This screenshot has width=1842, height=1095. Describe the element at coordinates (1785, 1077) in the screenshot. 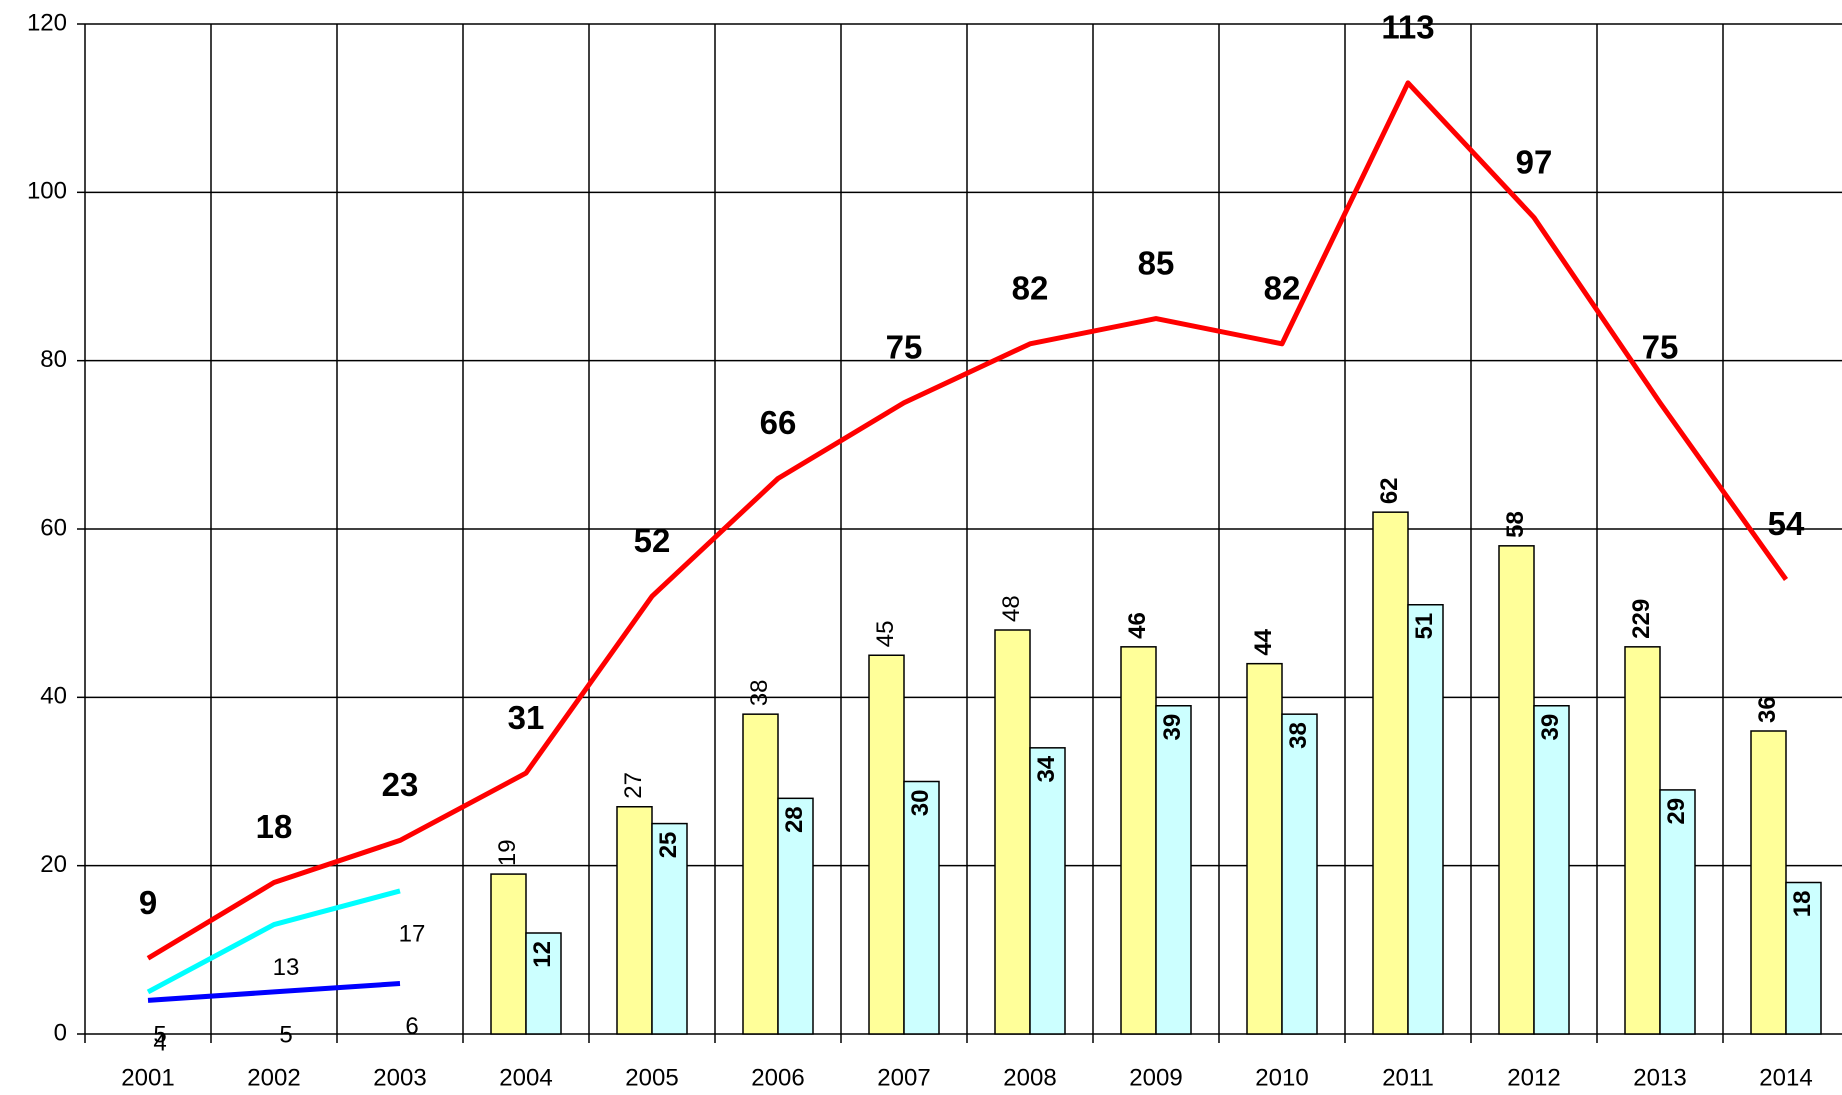

I see `x-tick-label: 2014` at that location.